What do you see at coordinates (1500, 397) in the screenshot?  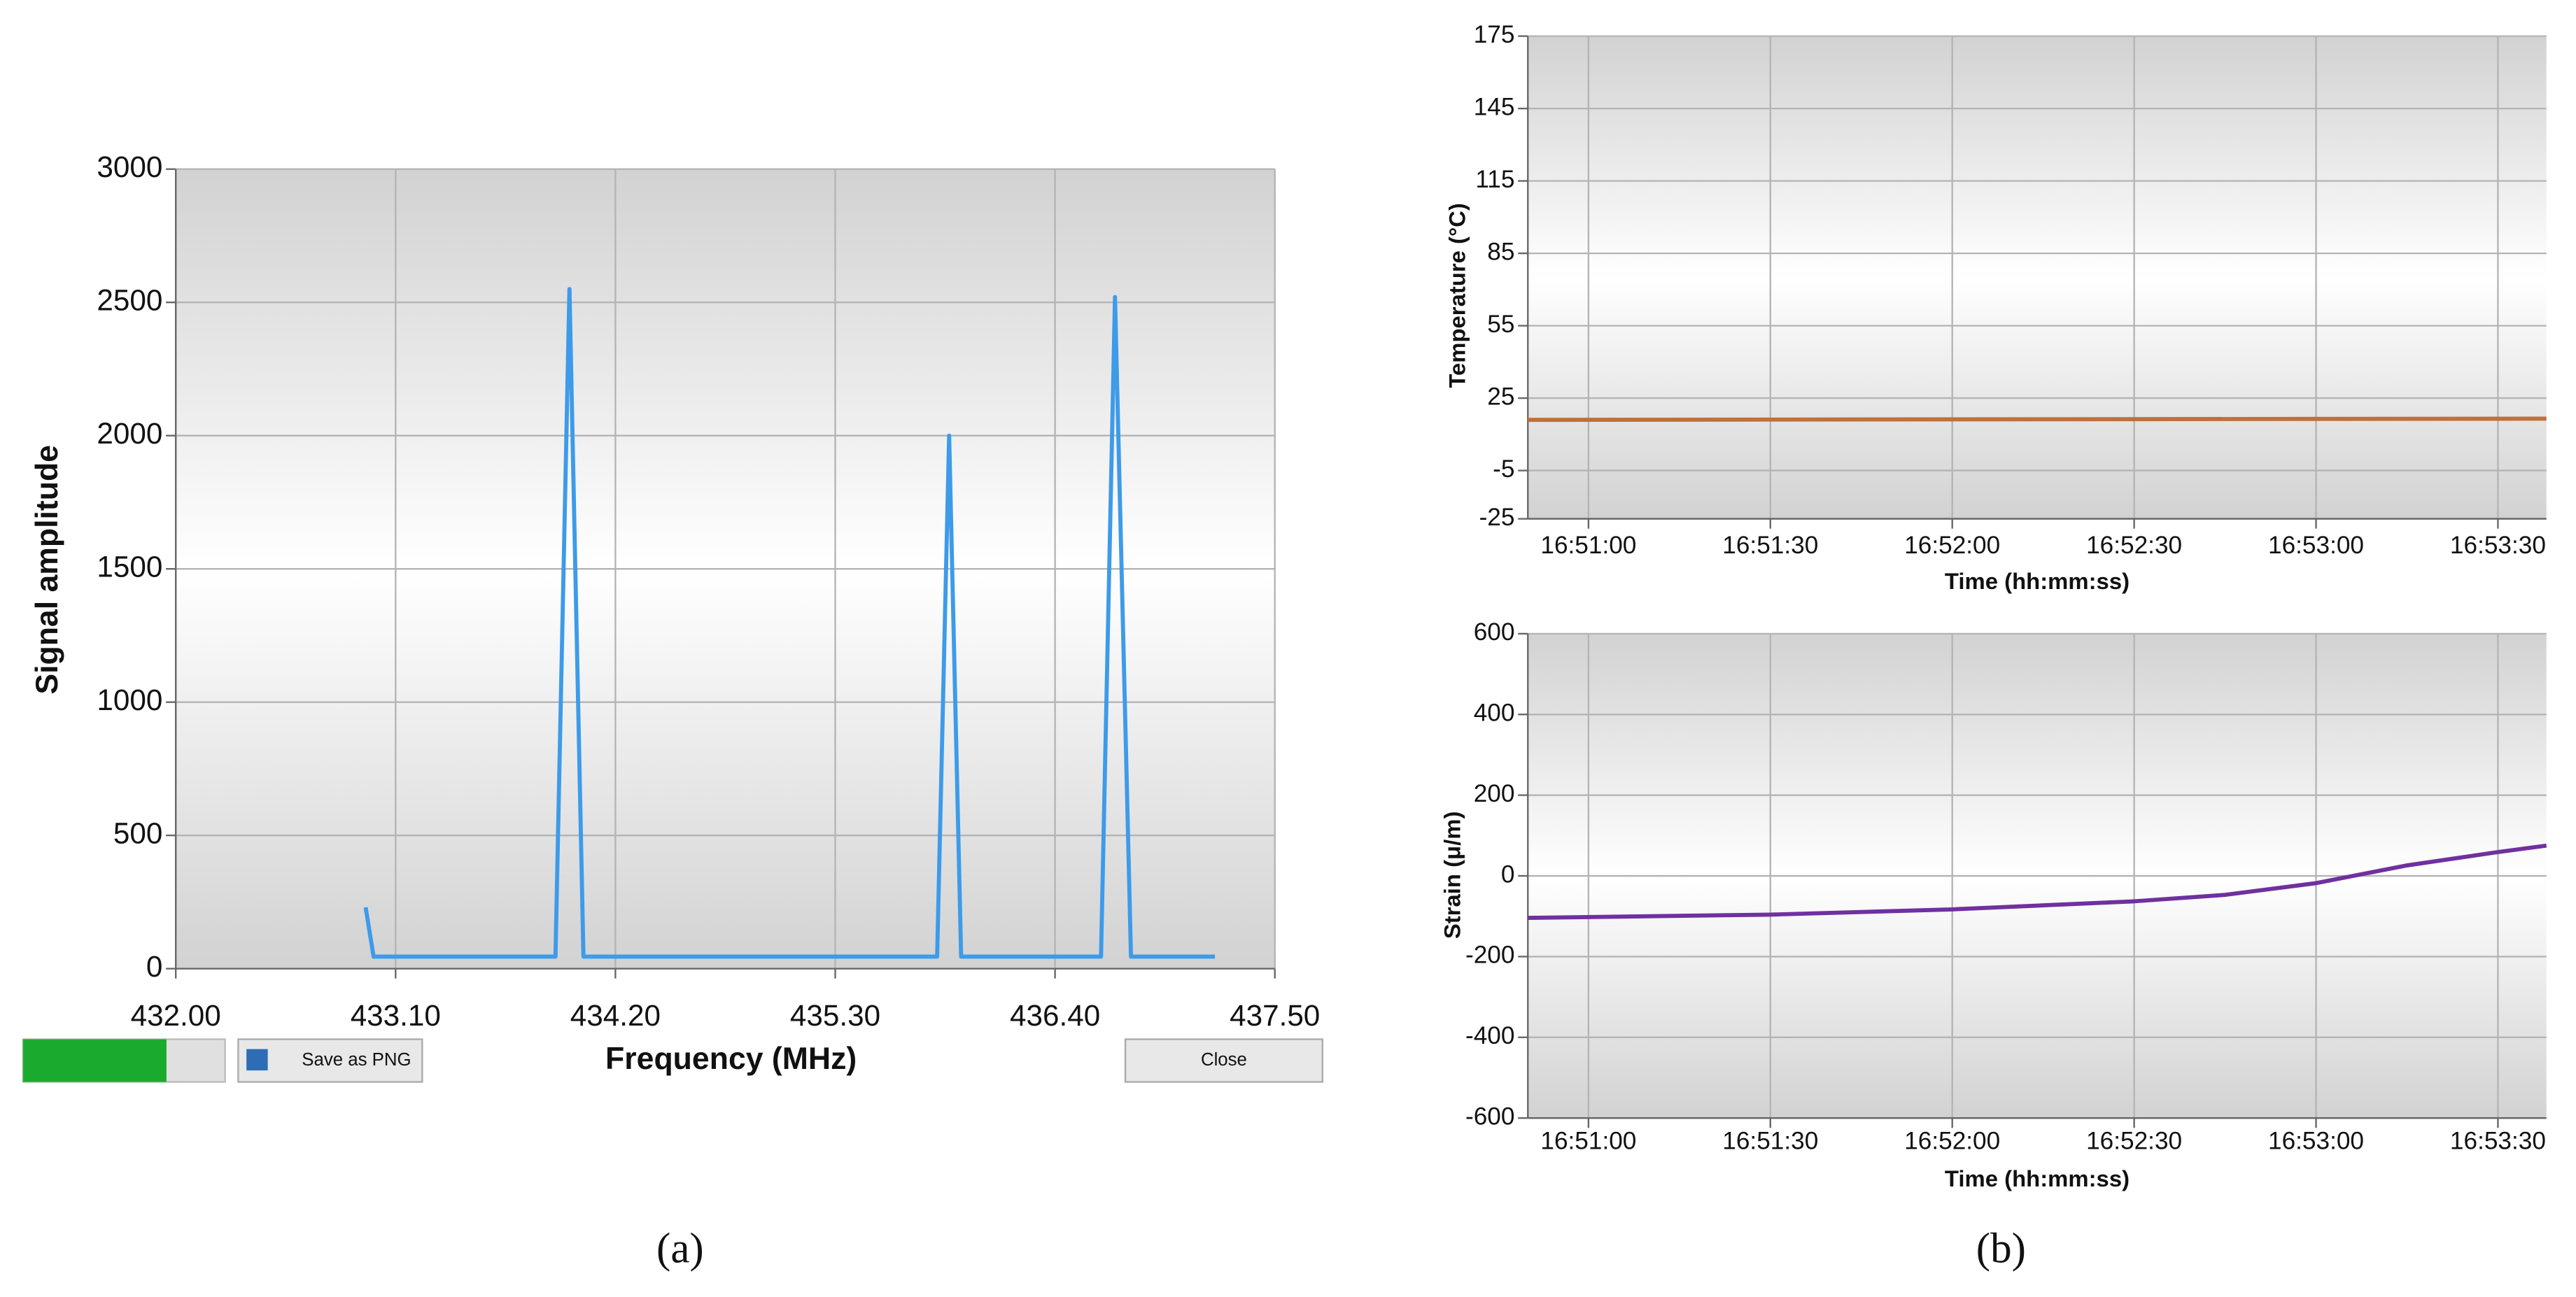 I see `y-tick-label: 25` at bounding box center [1500, 397].